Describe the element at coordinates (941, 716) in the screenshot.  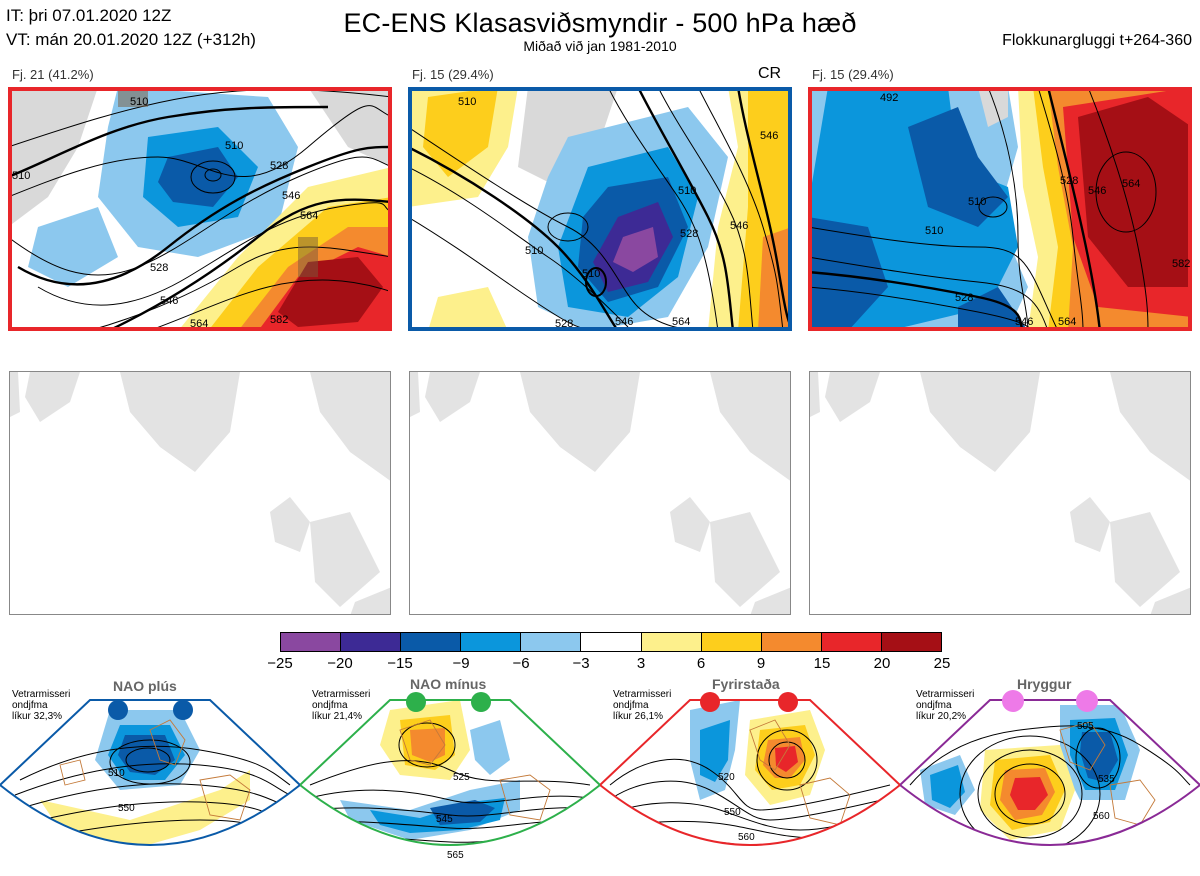
I see `regime-info-line: líkur 20,2%` at that location.